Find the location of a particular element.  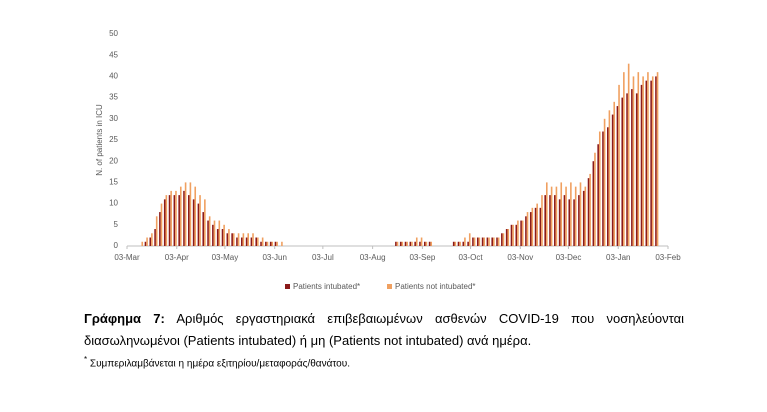

x-tick-label: 03-Aug is located at coordinates (373, 257).